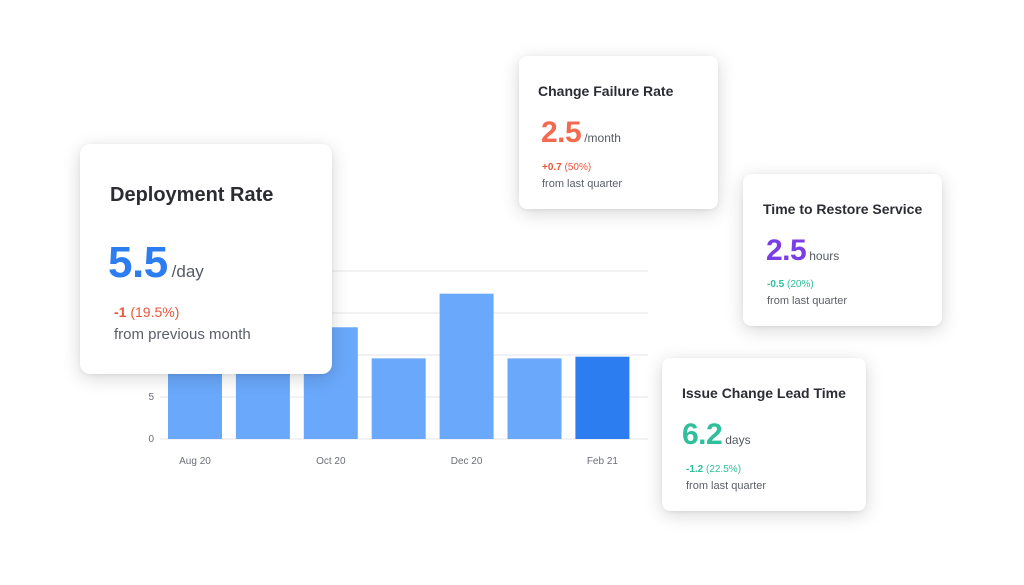  Describe the element at coordinates (786, 250) in the screenshot. I see `time-to-restore-value: 2.5` at that location.